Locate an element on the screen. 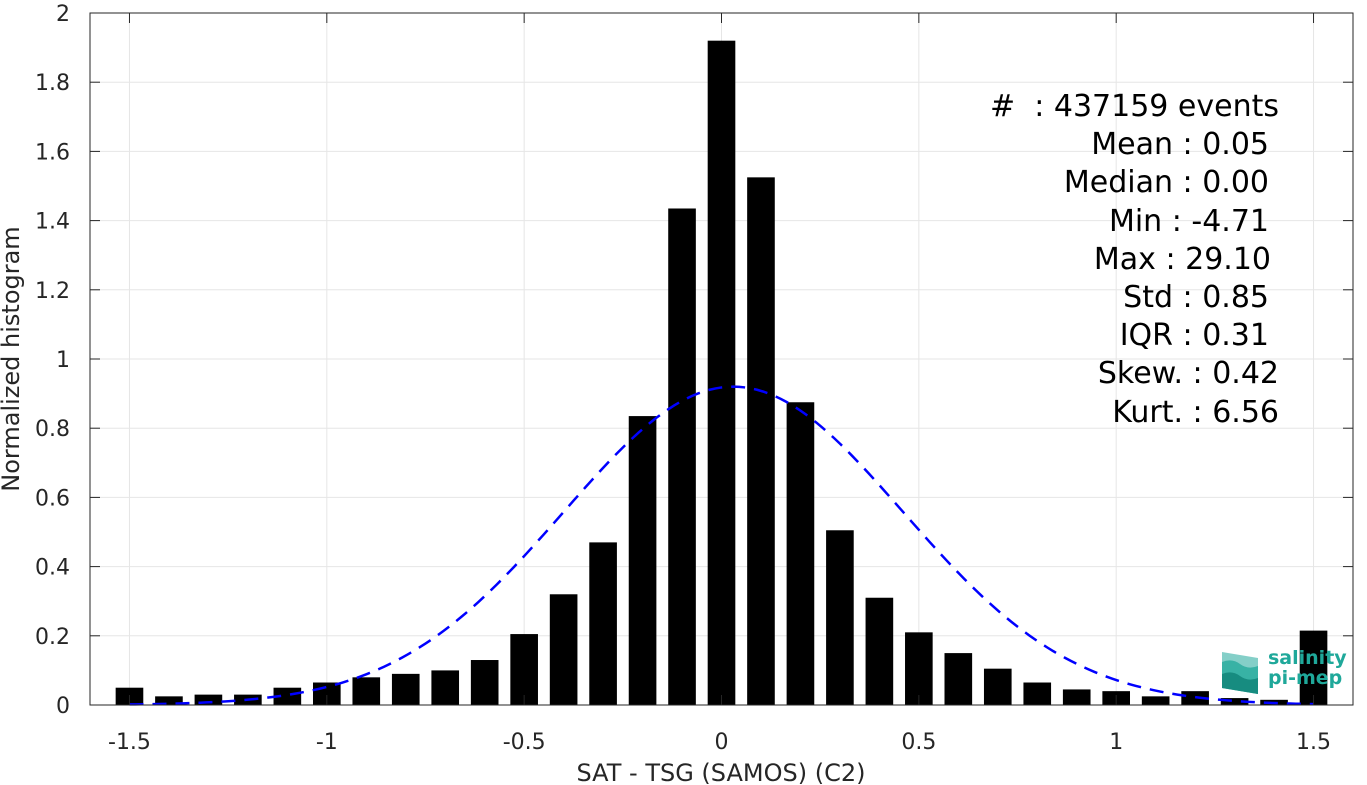  y-tick-label: 0.2 is located at coordinates (52, 637).